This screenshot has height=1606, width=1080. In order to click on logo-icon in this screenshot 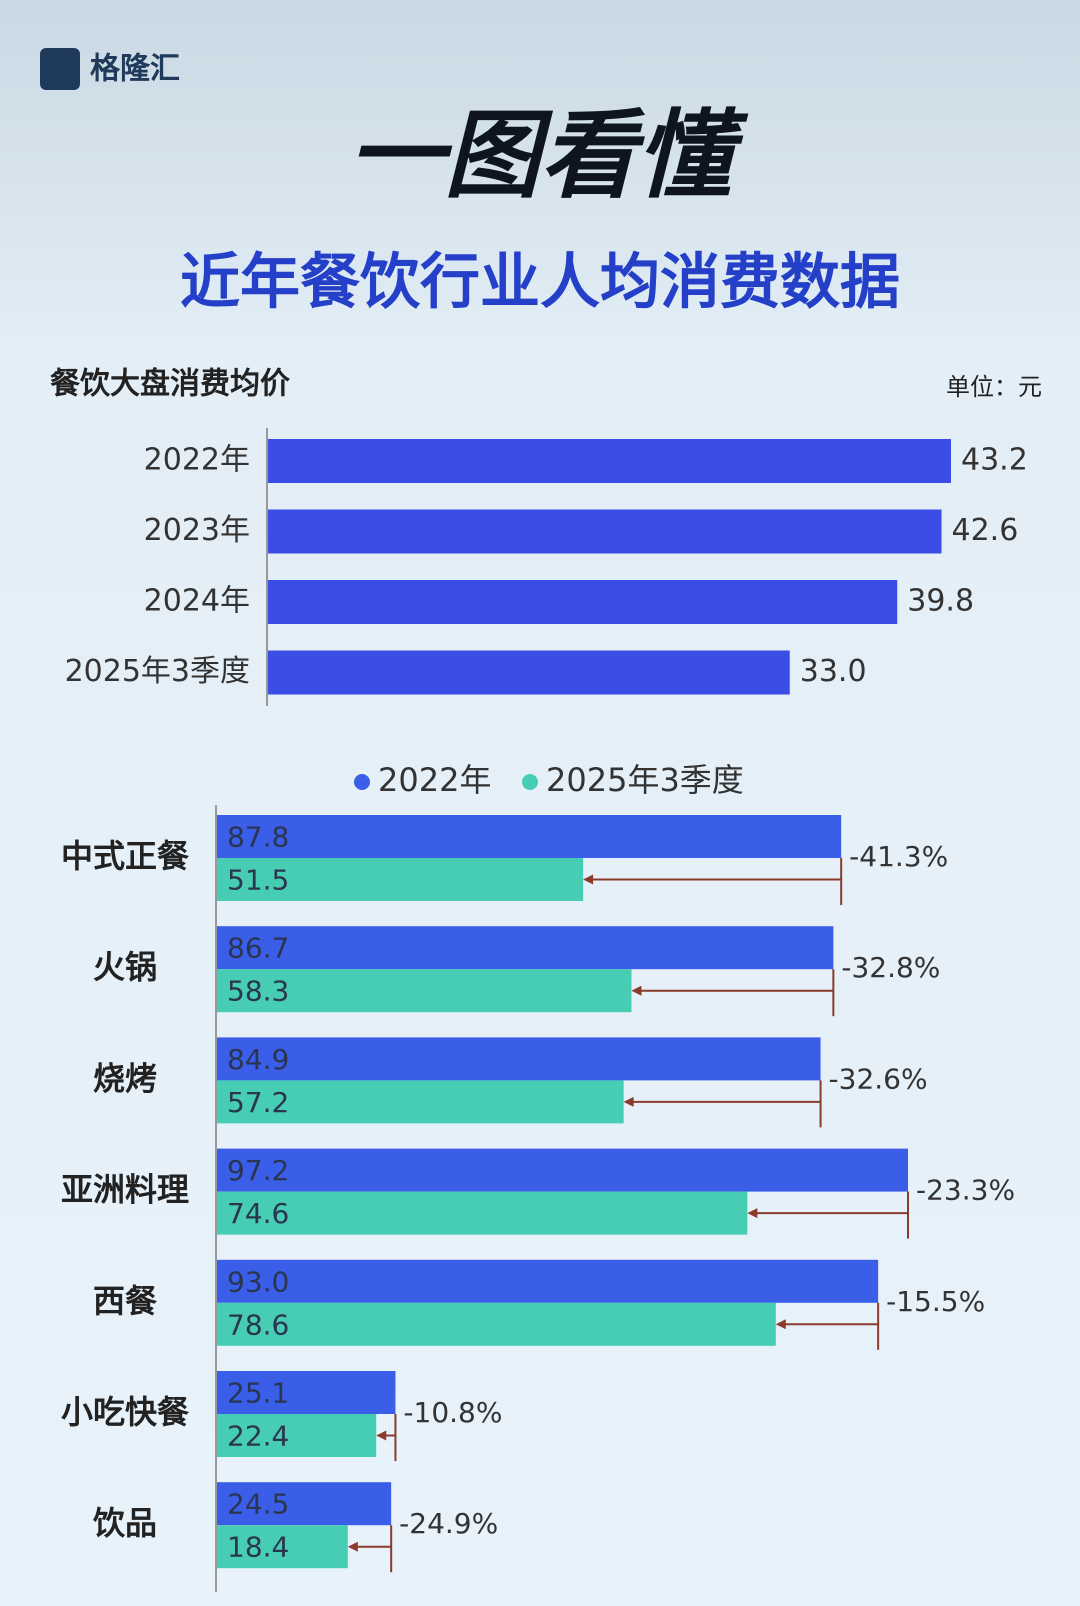, I will do `click(60, 69)`.